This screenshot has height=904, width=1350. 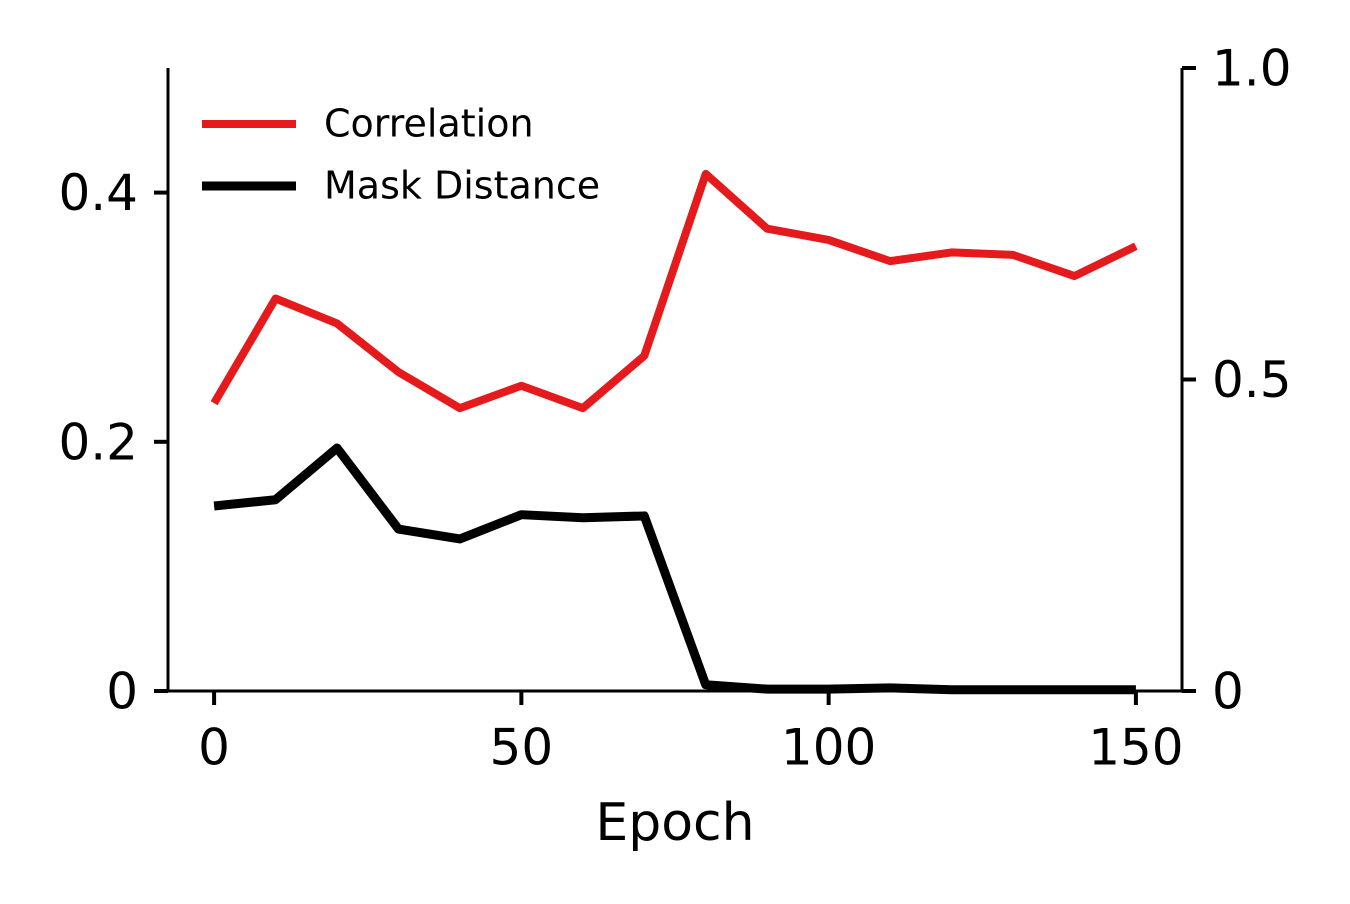 What do you see at coordinates (429, 124) in the screenshot?
I see `legend-label: Correlation` at bounding box center [429, 124].